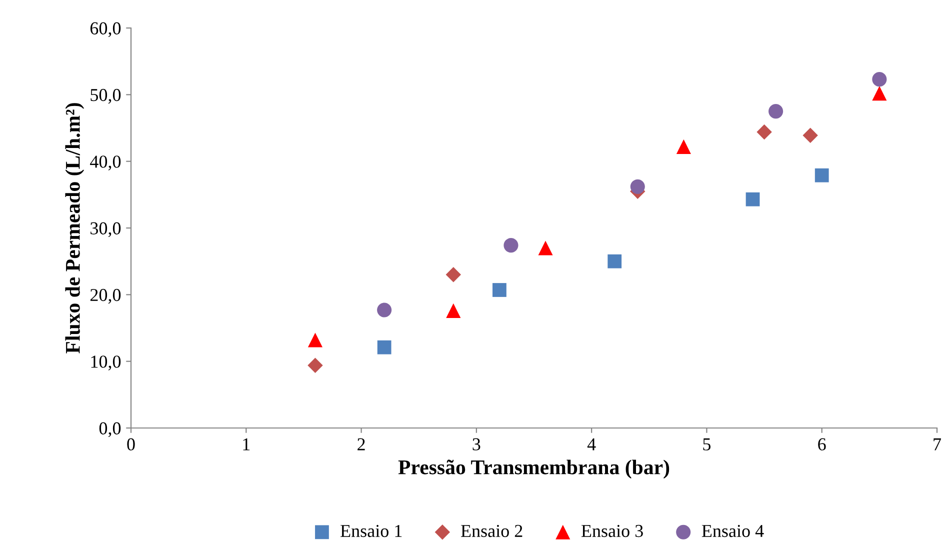 Image resolution: width=942 pixels, height=557 pixels. Describe the element at coordinates (491, 531) in the screenshot. I see `legend-label: Ensaio 2` at that location.